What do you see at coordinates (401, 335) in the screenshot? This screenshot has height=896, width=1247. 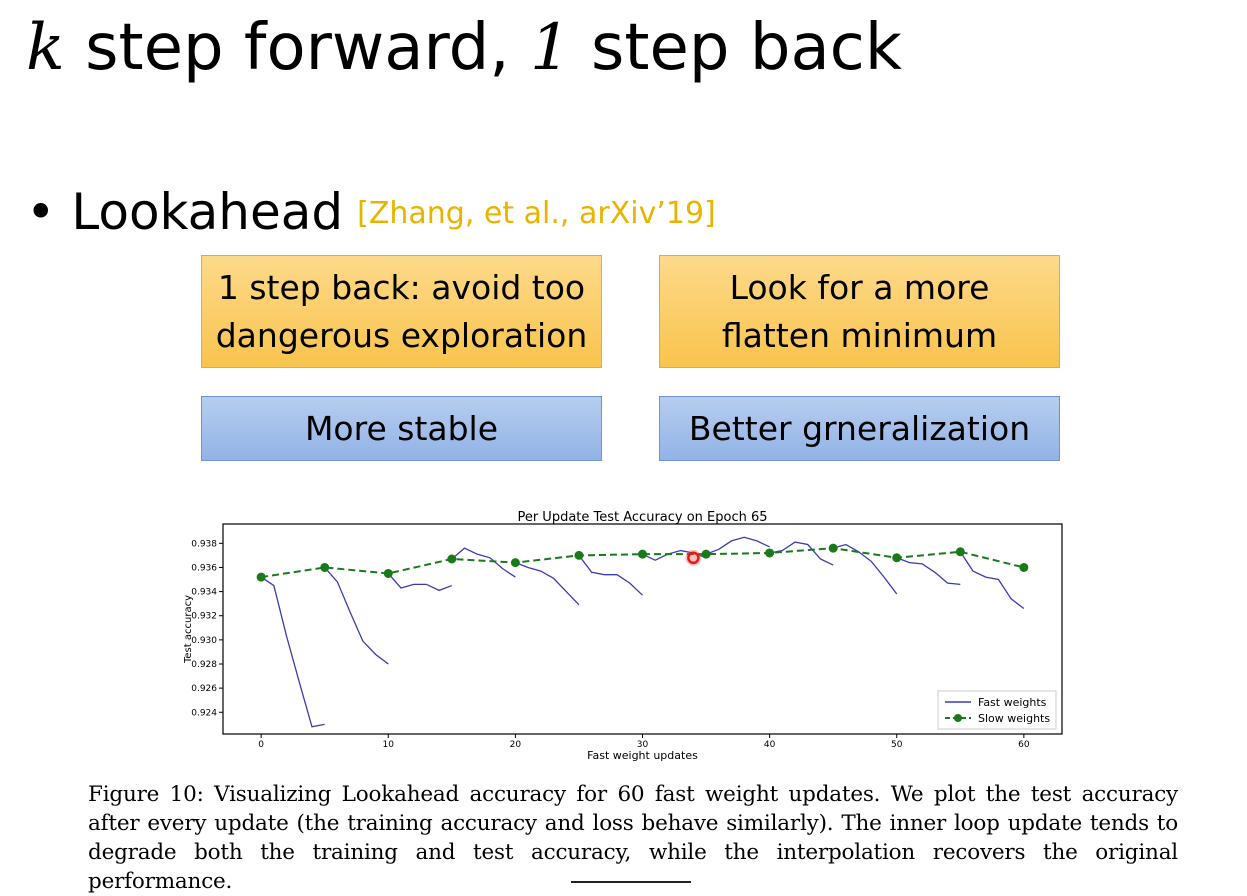 I see `box-step-back-line2: dangerous exploration` at bounding box center [401, 335].